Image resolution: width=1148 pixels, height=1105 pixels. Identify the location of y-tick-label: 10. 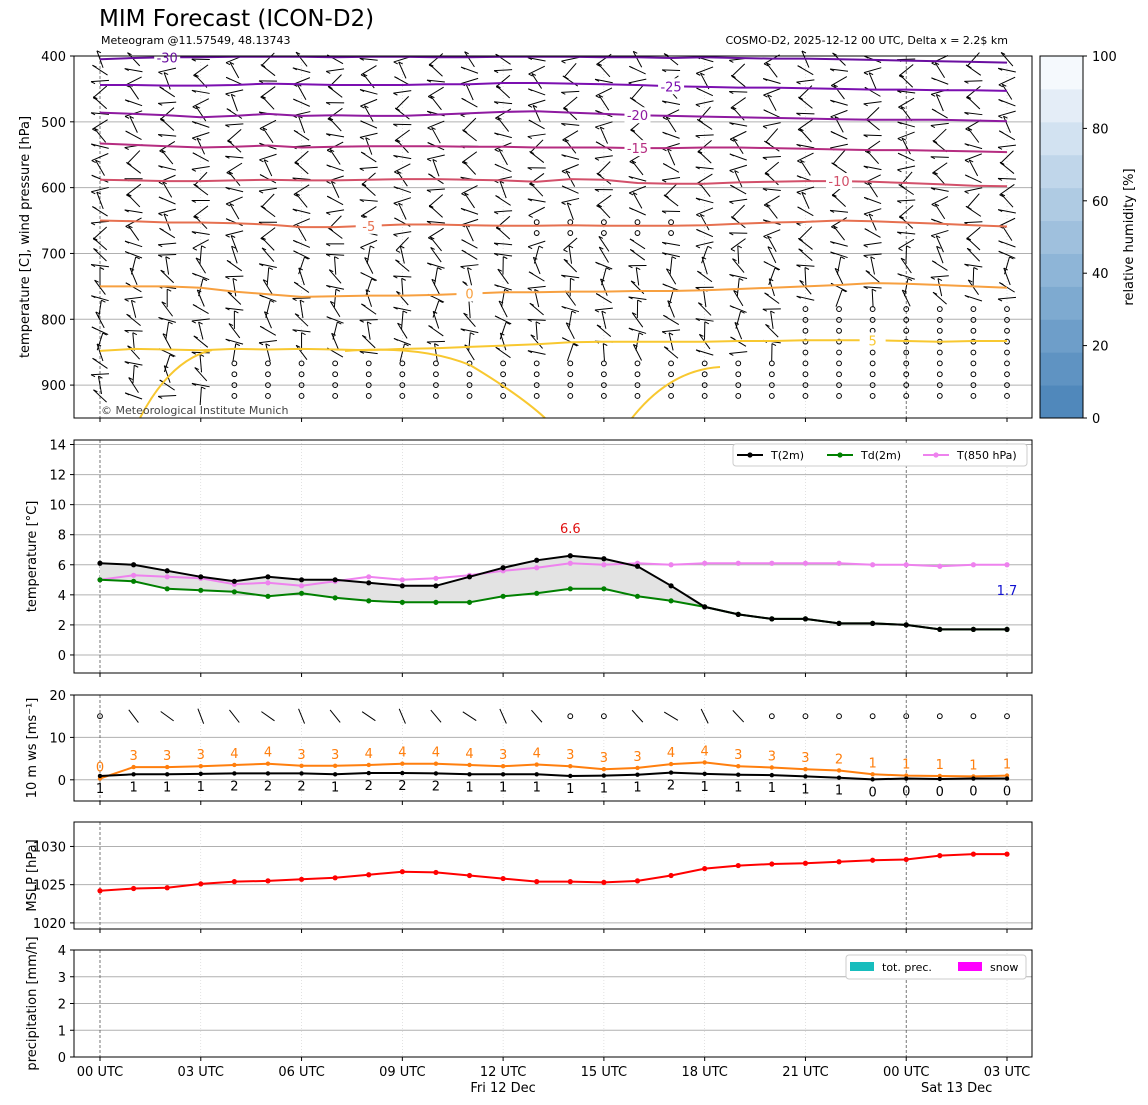
(57, 506).